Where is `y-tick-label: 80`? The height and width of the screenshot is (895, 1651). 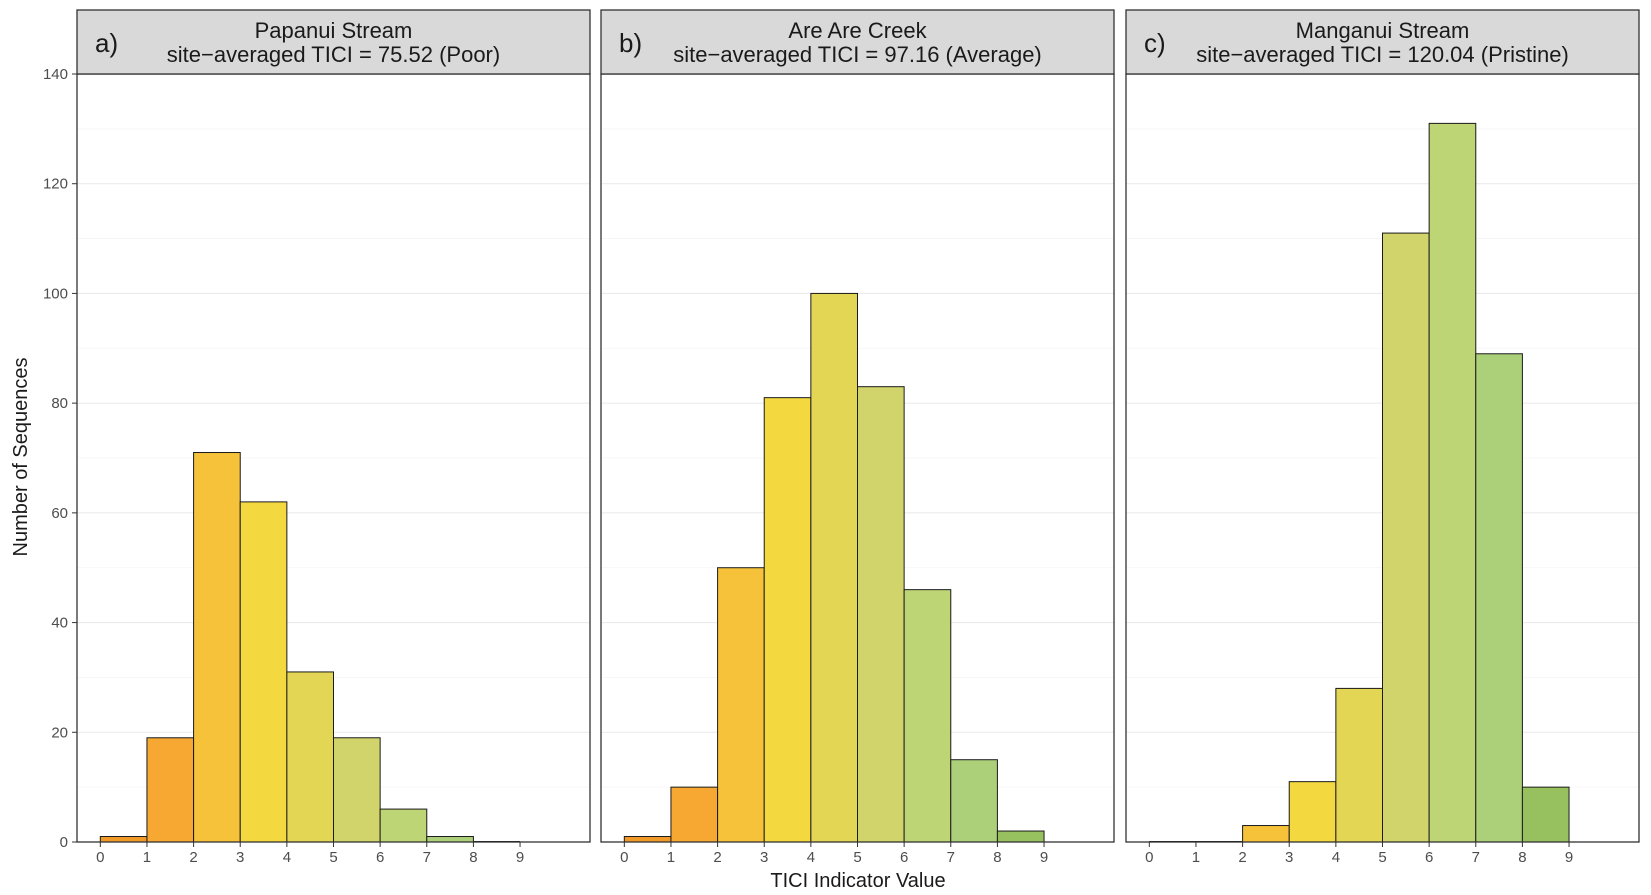 y-tick-label: 80 is located at coordinates (59, 403).